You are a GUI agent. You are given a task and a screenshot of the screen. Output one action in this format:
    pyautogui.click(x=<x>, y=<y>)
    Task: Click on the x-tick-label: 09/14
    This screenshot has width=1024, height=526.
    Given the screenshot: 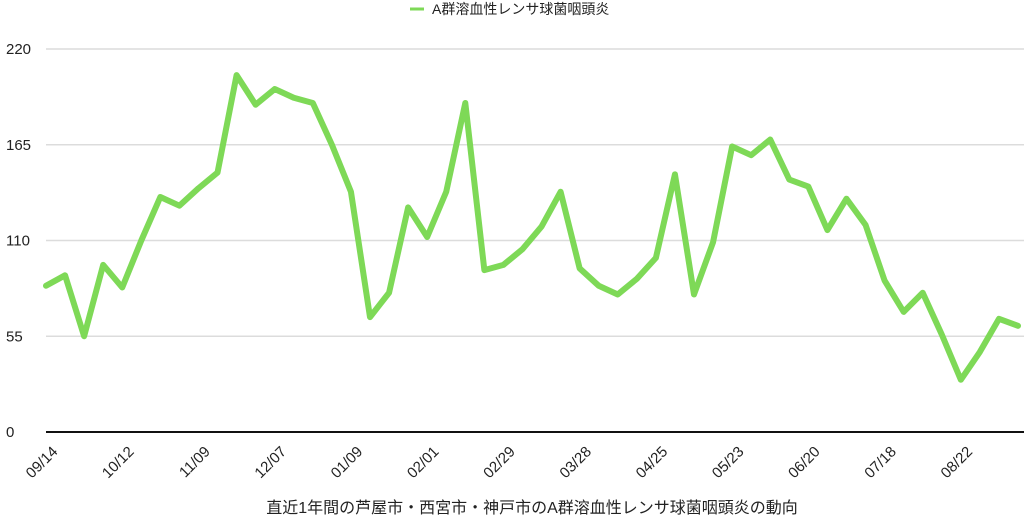 What is the action you would take?
    pyautogui.click(x=42, y=462)
    